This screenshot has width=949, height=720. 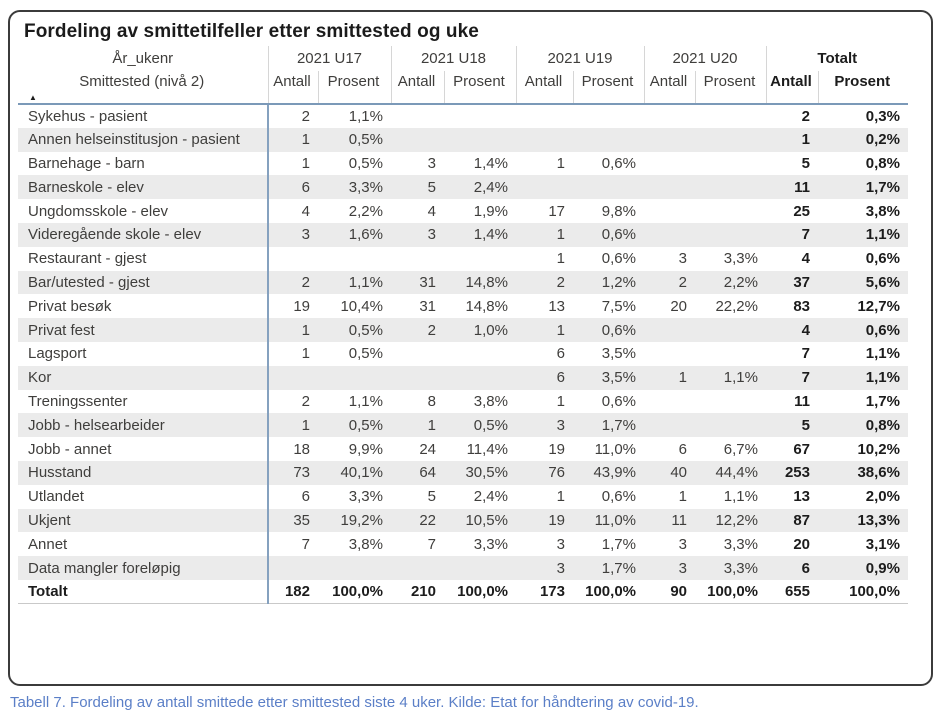 I want to click on header-u19-prosent: Prosent, so click(x=608, y=88).